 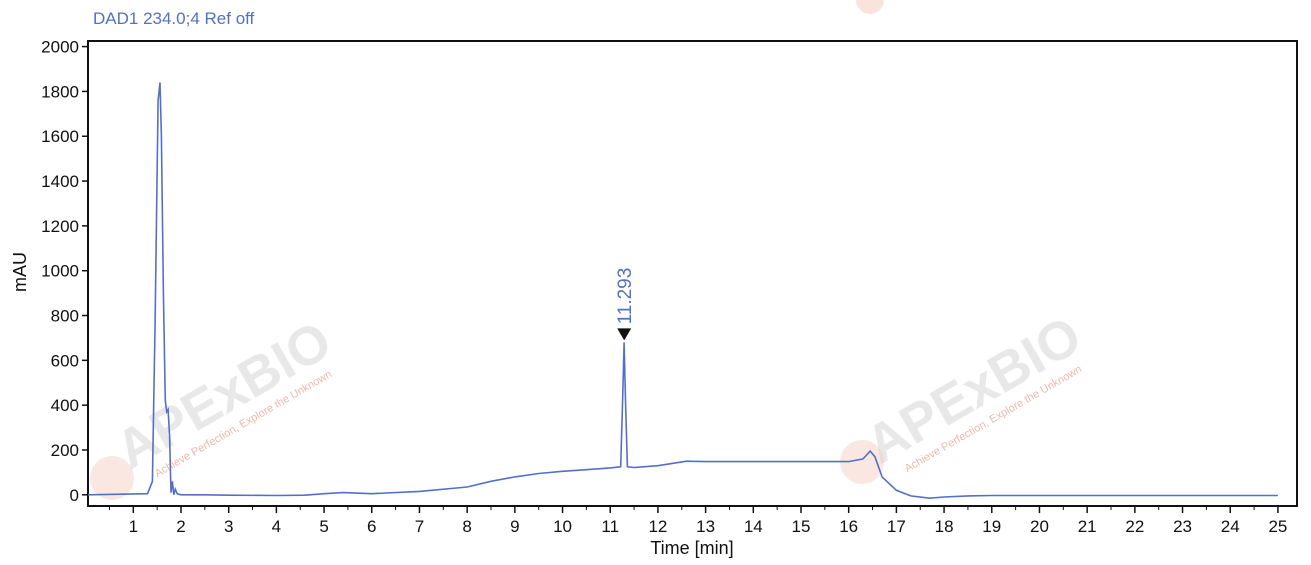 I want to click on x-tick-label: 13, so click(x=705, y=526).